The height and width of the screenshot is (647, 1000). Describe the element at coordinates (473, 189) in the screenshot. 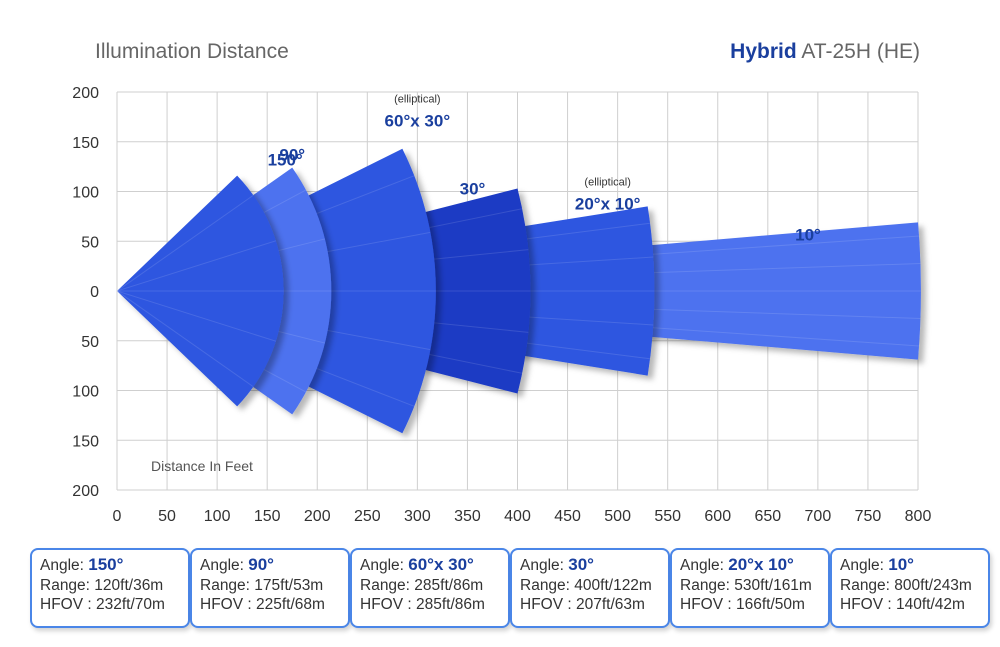

I see `beam-label: 30°` at that location.